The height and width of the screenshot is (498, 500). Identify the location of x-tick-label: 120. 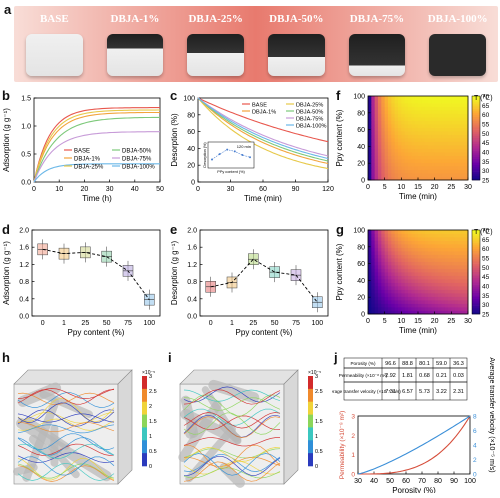
(328, 189).